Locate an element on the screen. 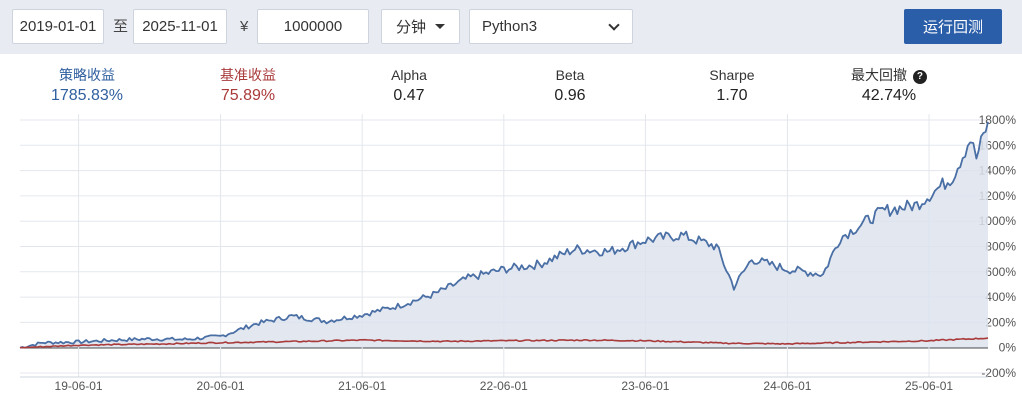 This screenshot has width=1022, height=404. y-tick-label: 800% is located at coordinates (1000, 247).